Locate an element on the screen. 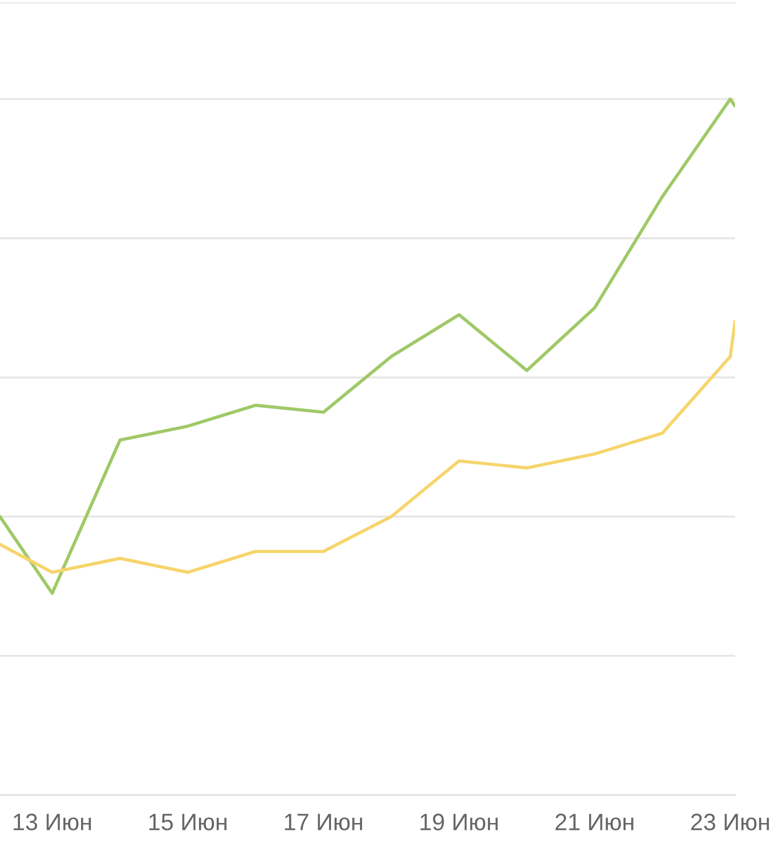 This screenshot has width=774, height=868. x-tick-label: 15 Июн is located at coordinates (187, 822).